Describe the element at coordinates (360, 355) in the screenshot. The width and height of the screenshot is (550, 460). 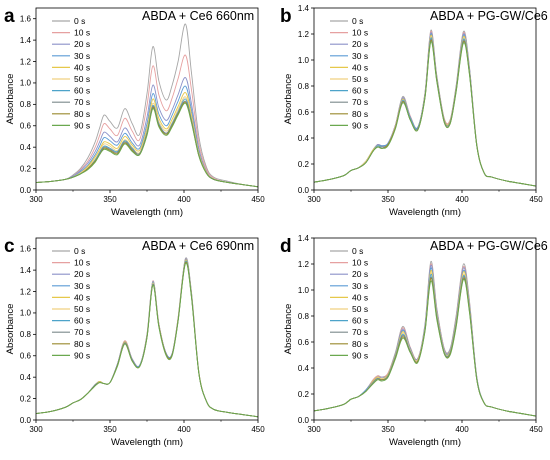
I see `legend-entry: 90 s` at that location.